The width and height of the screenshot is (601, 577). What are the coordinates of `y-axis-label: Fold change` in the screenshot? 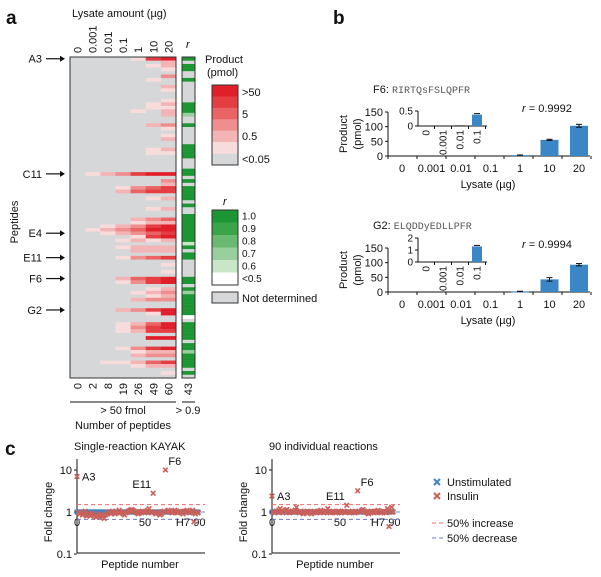 It's located at (49, 512).